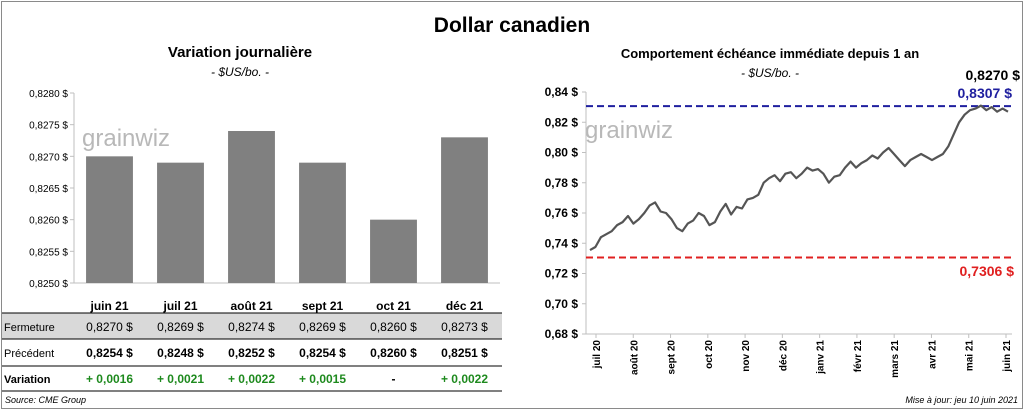  I want to click on y-tick-label: 0,82 $, so click(562, 122).